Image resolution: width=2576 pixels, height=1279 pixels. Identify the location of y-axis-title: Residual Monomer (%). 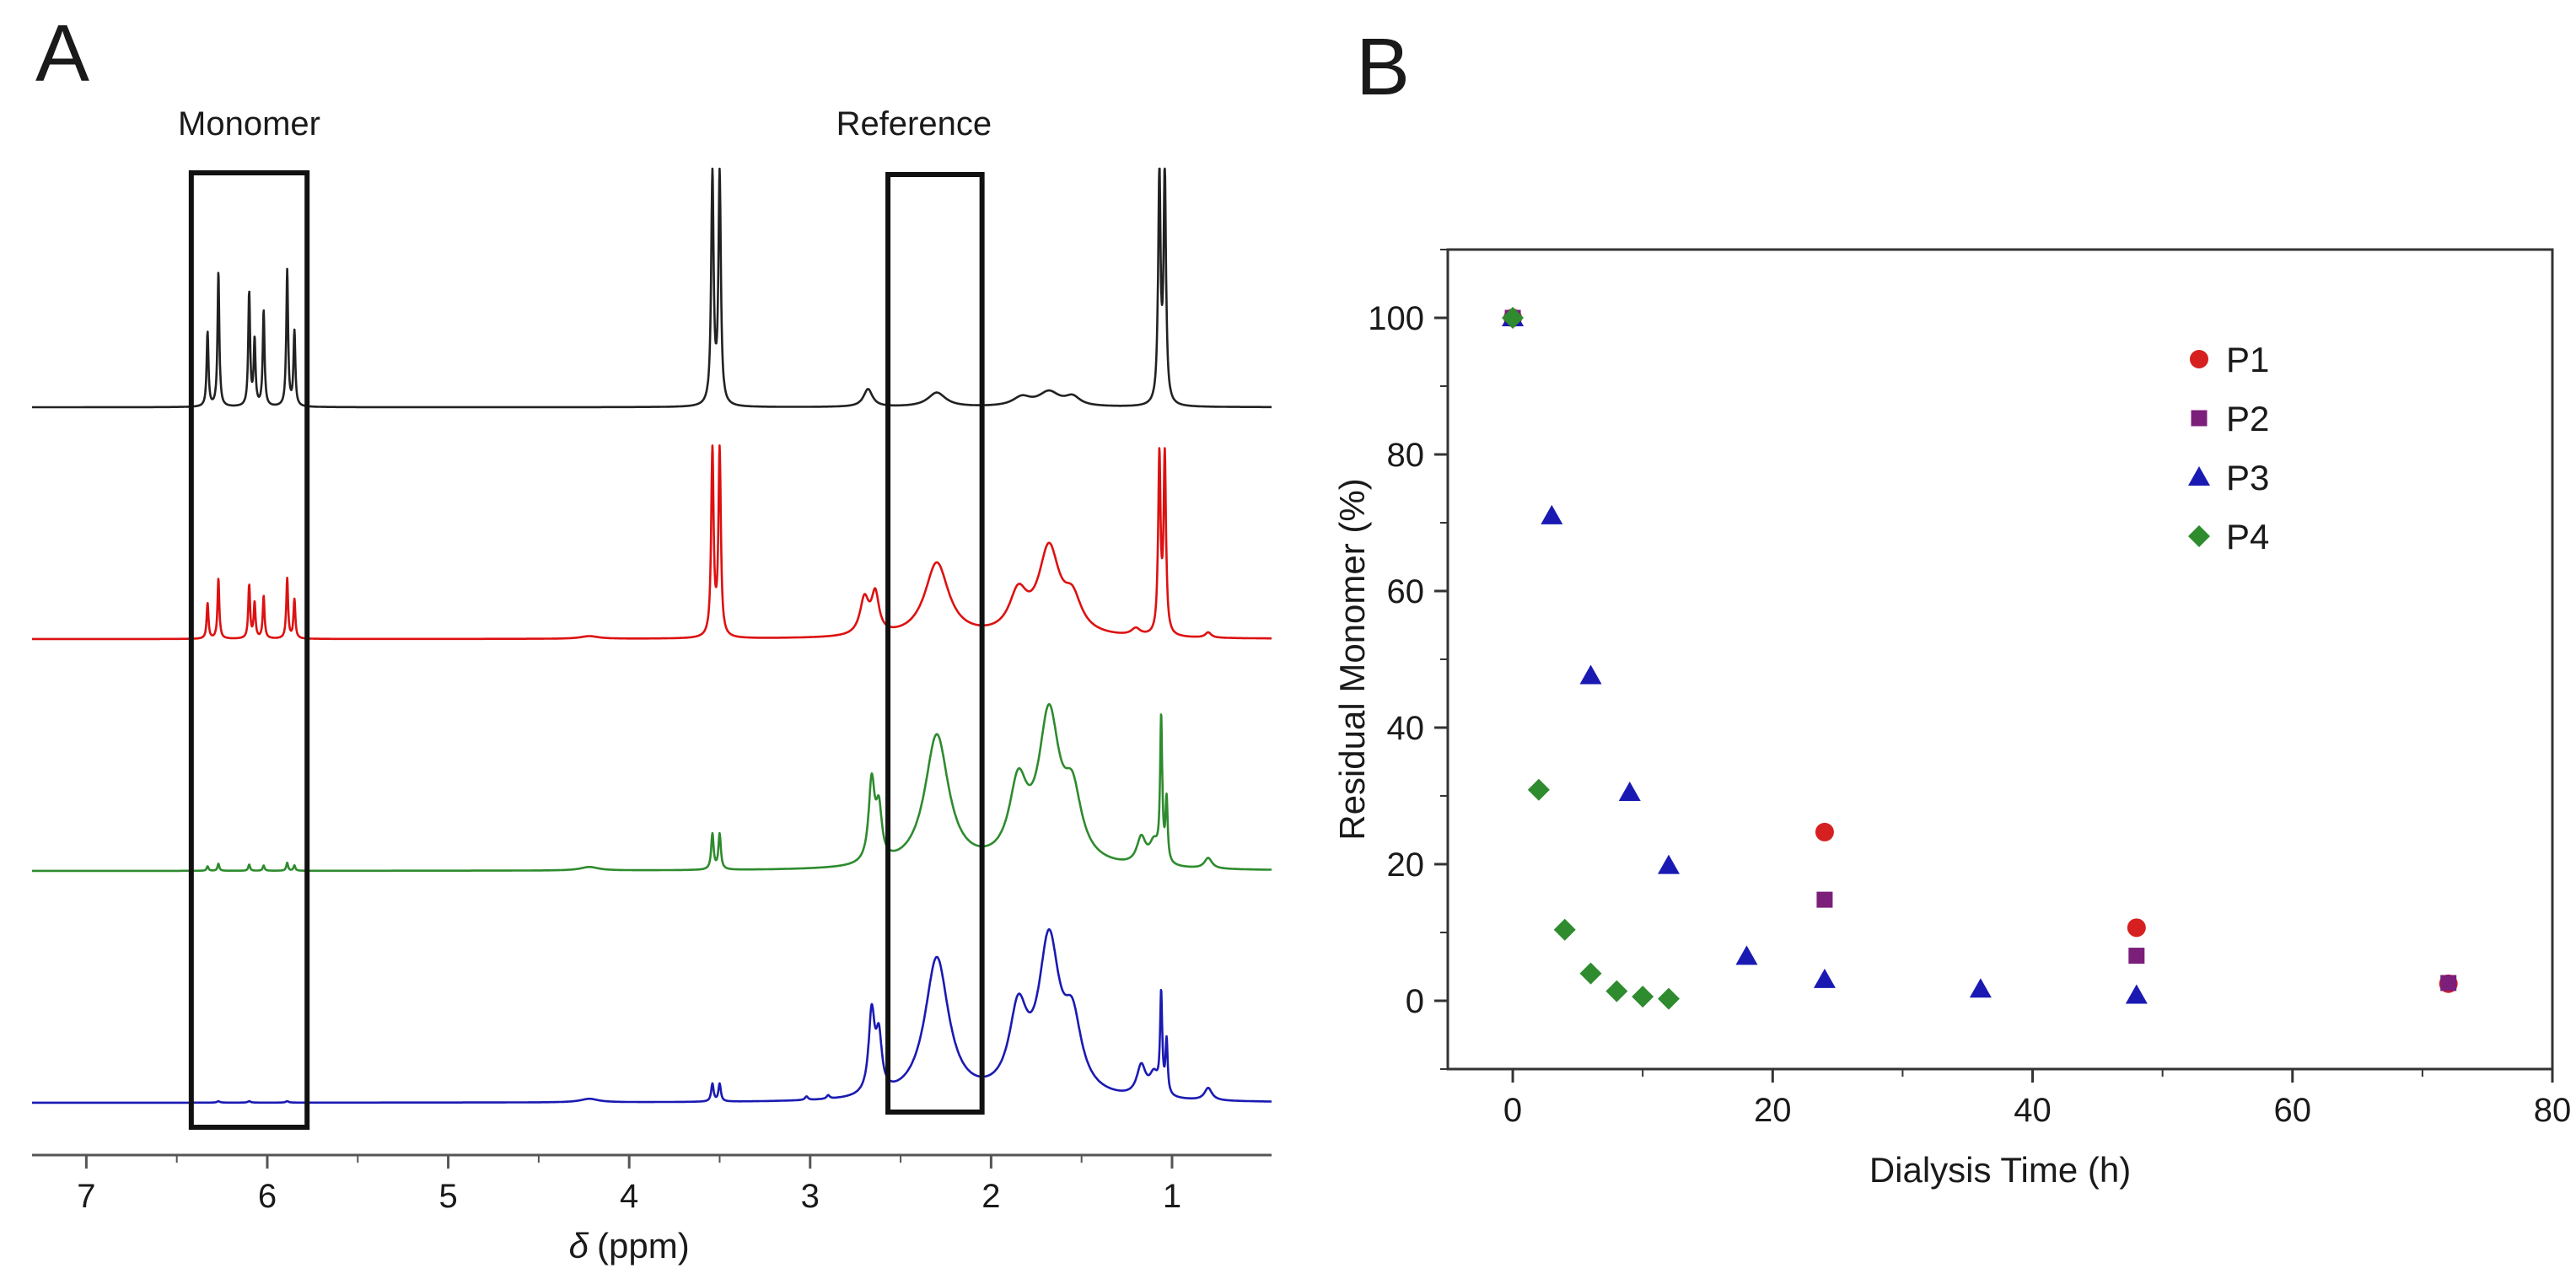
(1352, 659).